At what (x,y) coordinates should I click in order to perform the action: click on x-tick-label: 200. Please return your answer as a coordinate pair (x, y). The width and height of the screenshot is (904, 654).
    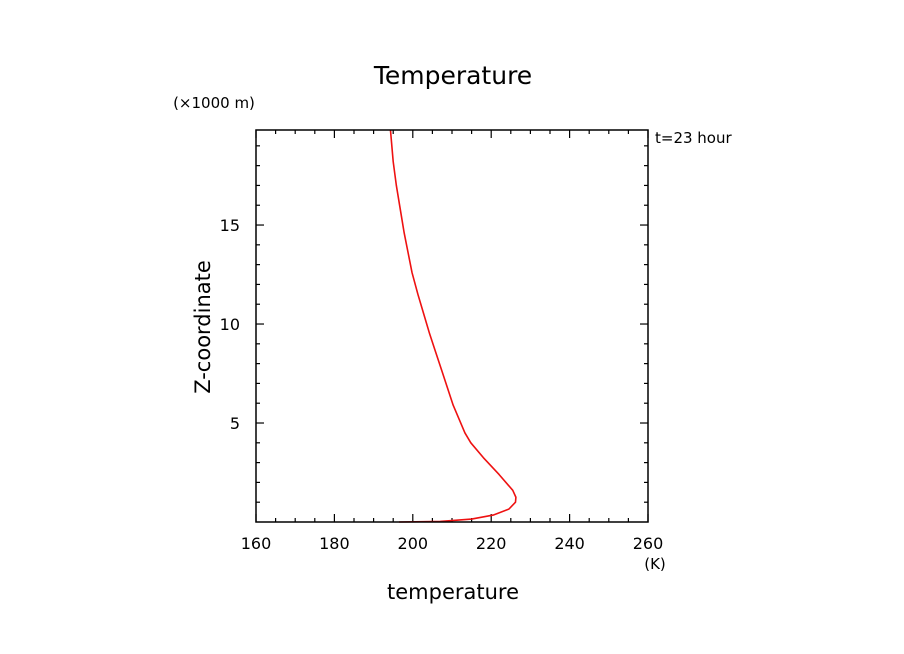
    Looking at the image, I should click on (413, 543).